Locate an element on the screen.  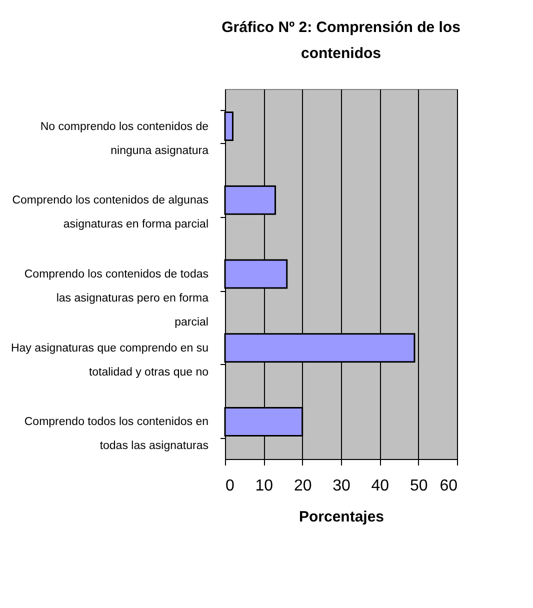
x-tick-label: 50 is located at coordinates (419, 486).